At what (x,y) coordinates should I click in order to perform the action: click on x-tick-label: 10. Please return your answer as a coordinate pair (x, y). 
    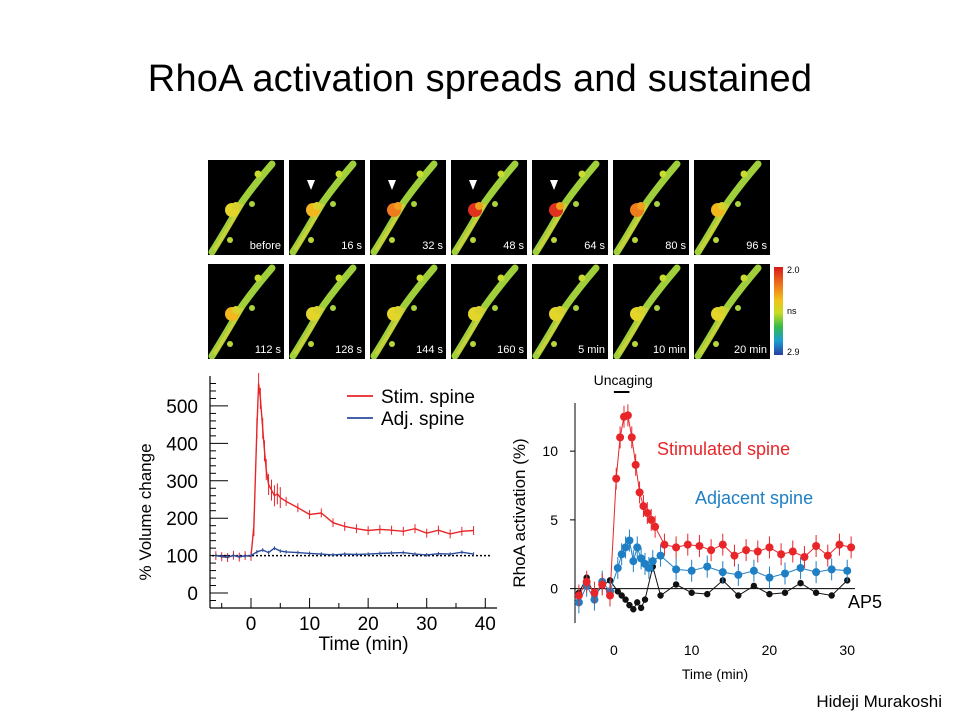
    Looking at the image, I should click on (309, 624).